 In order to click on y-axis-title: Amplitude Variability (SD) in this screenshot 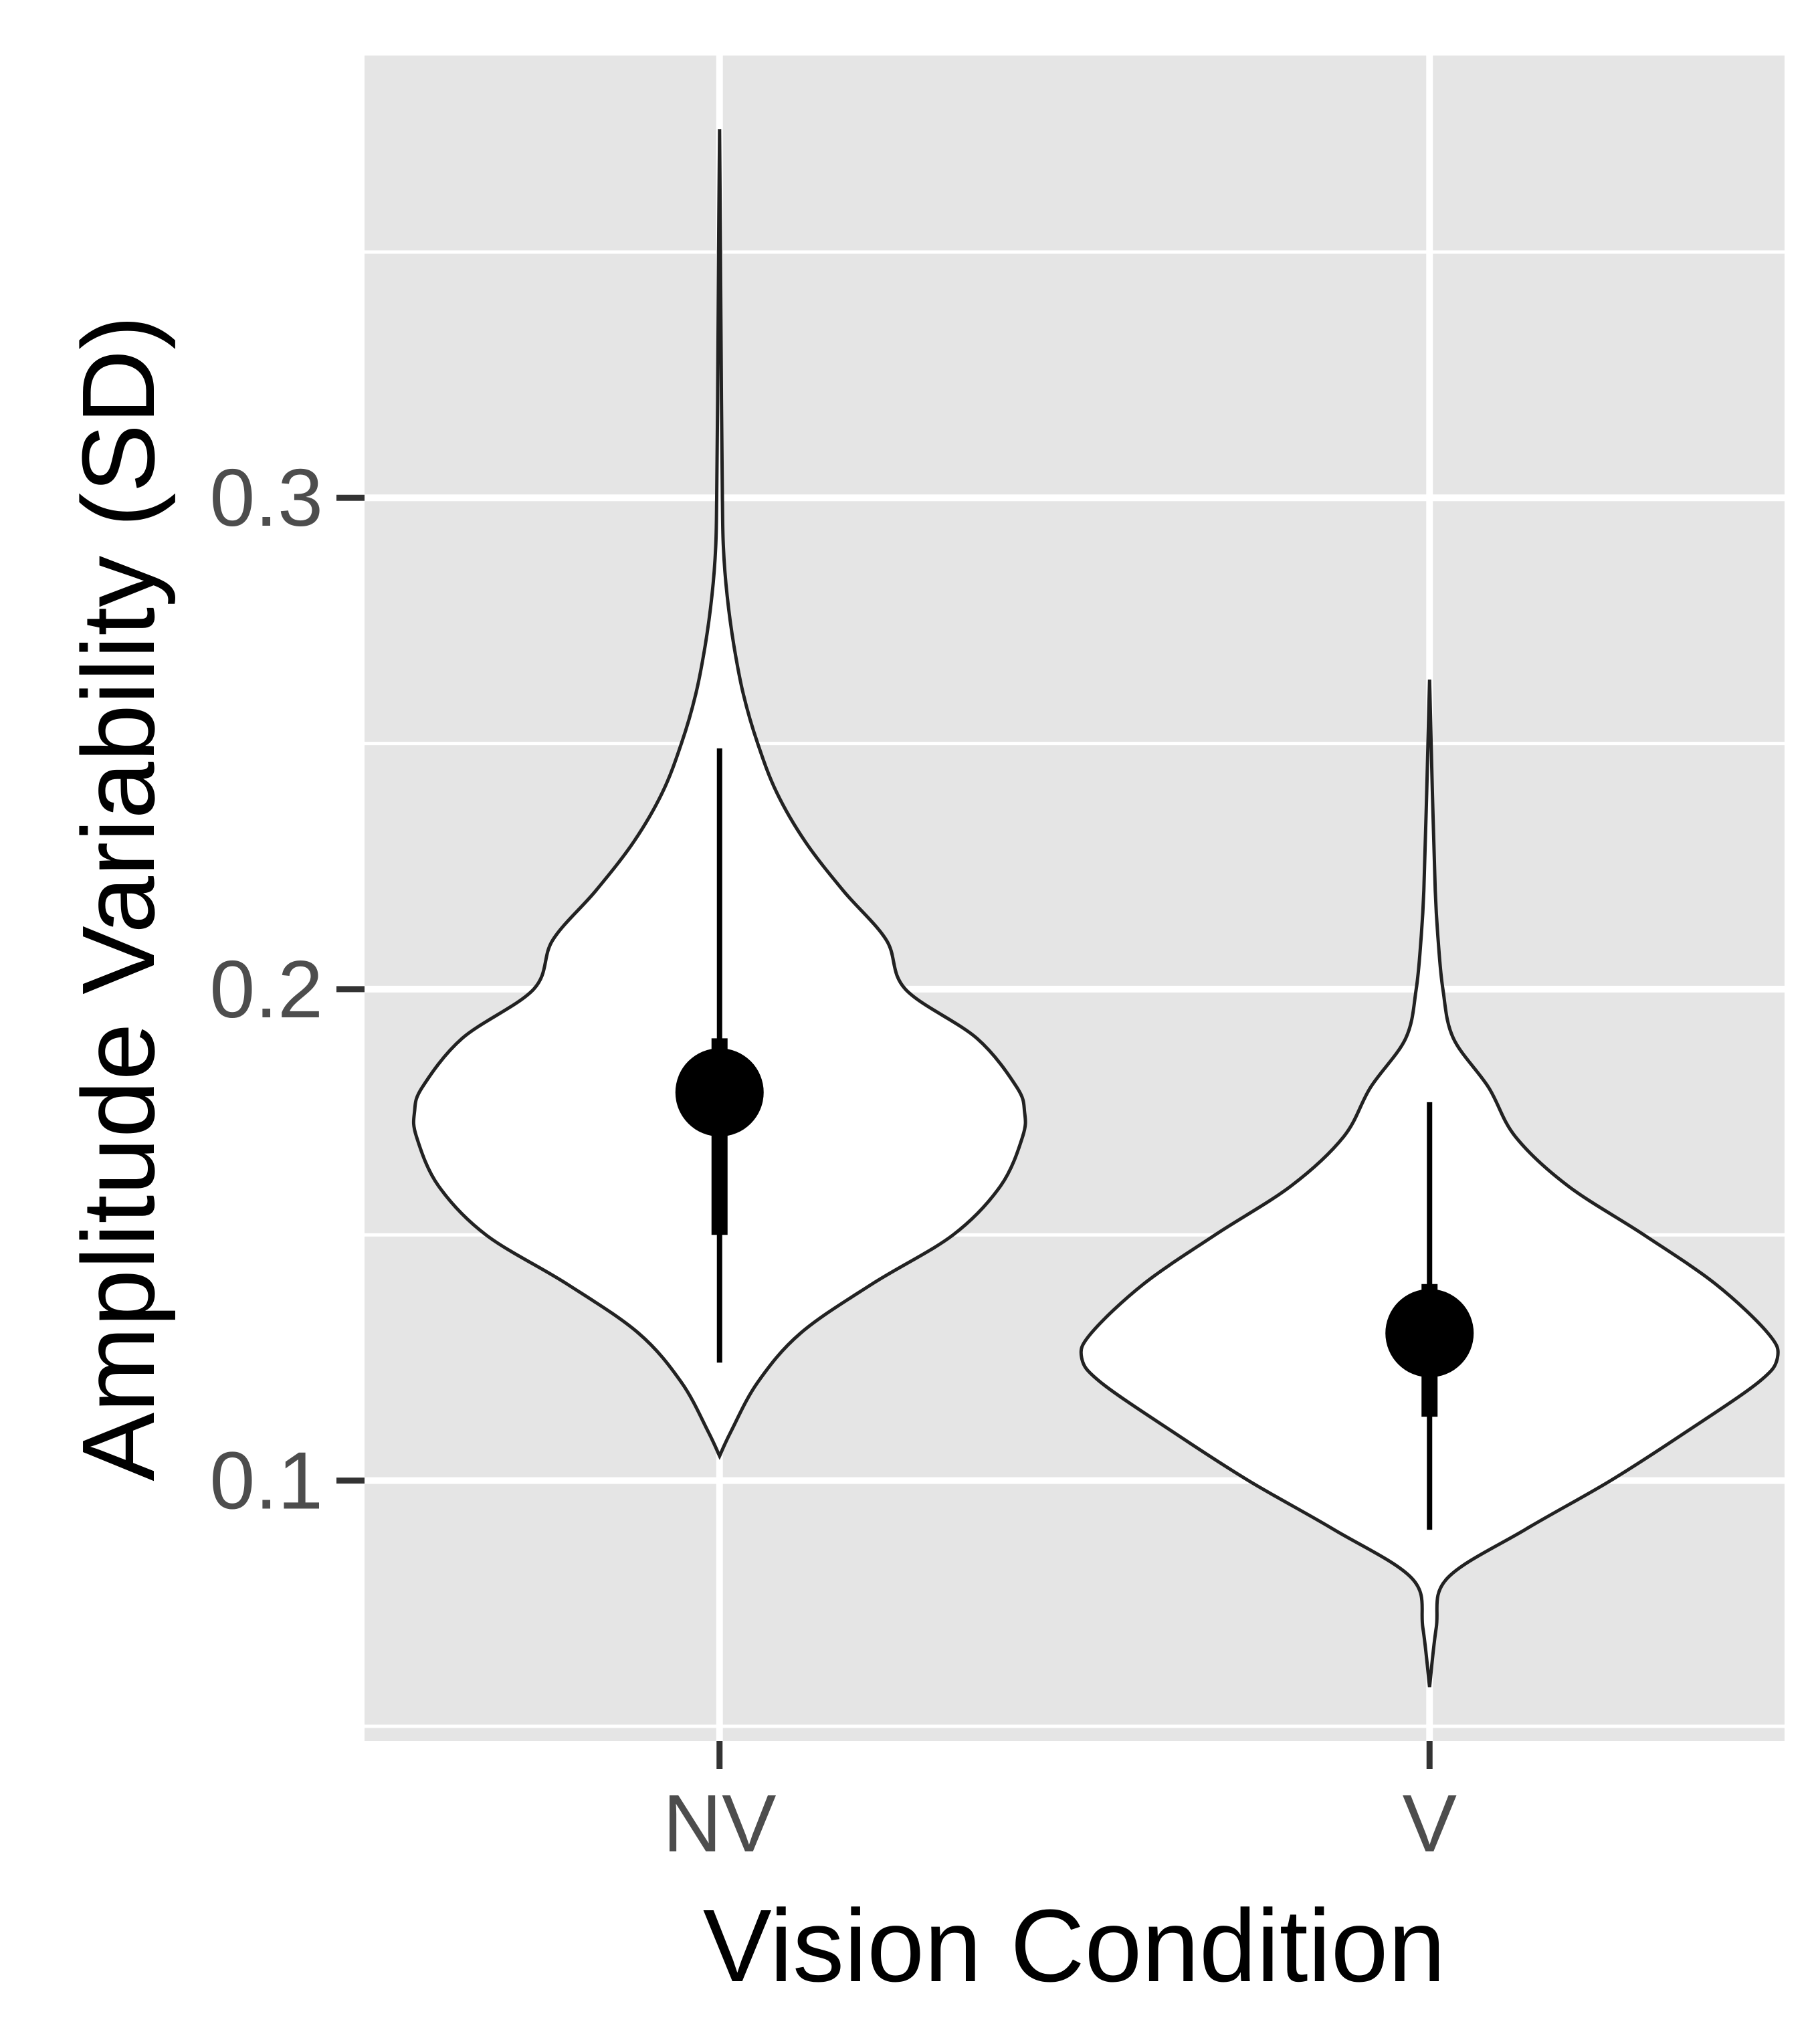, I will do `click(119, 898)`.